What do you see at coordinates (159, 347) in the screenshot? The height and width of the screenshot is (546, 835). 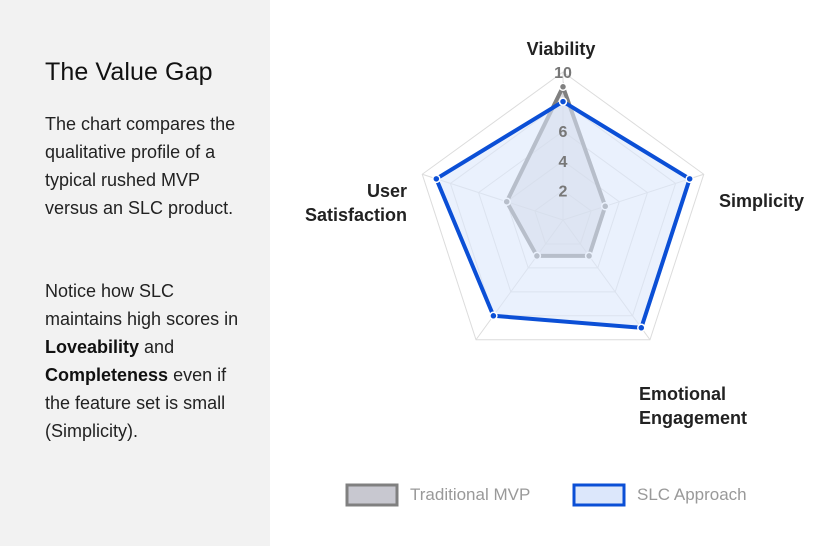 I see `insight-text-and: and` at bounding box center [159, 347].